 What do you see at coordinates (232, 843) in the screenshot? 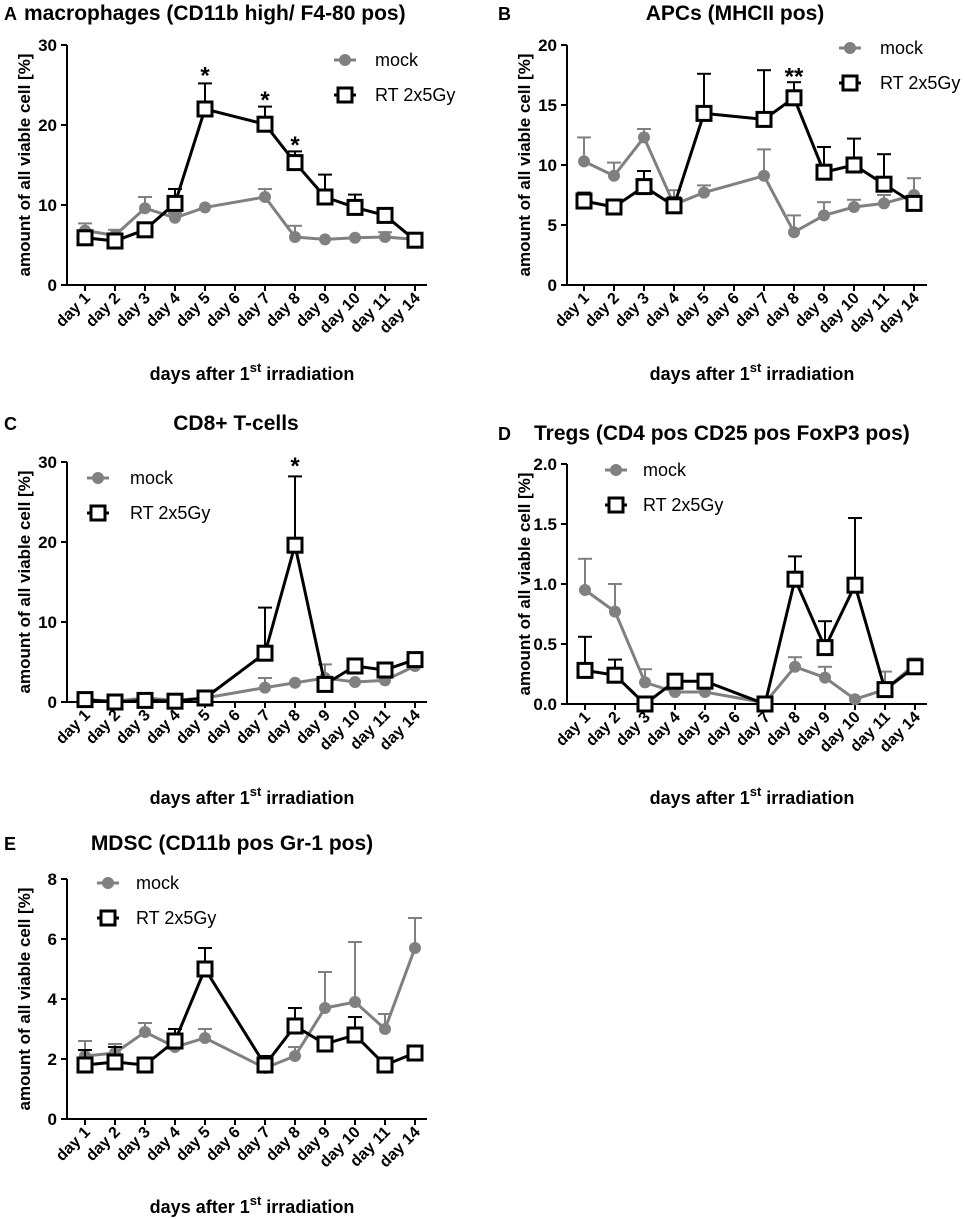
I see `chart-title: MDSC (CD11b pos Gr-1 pos)` at bounding box center [232, 843].